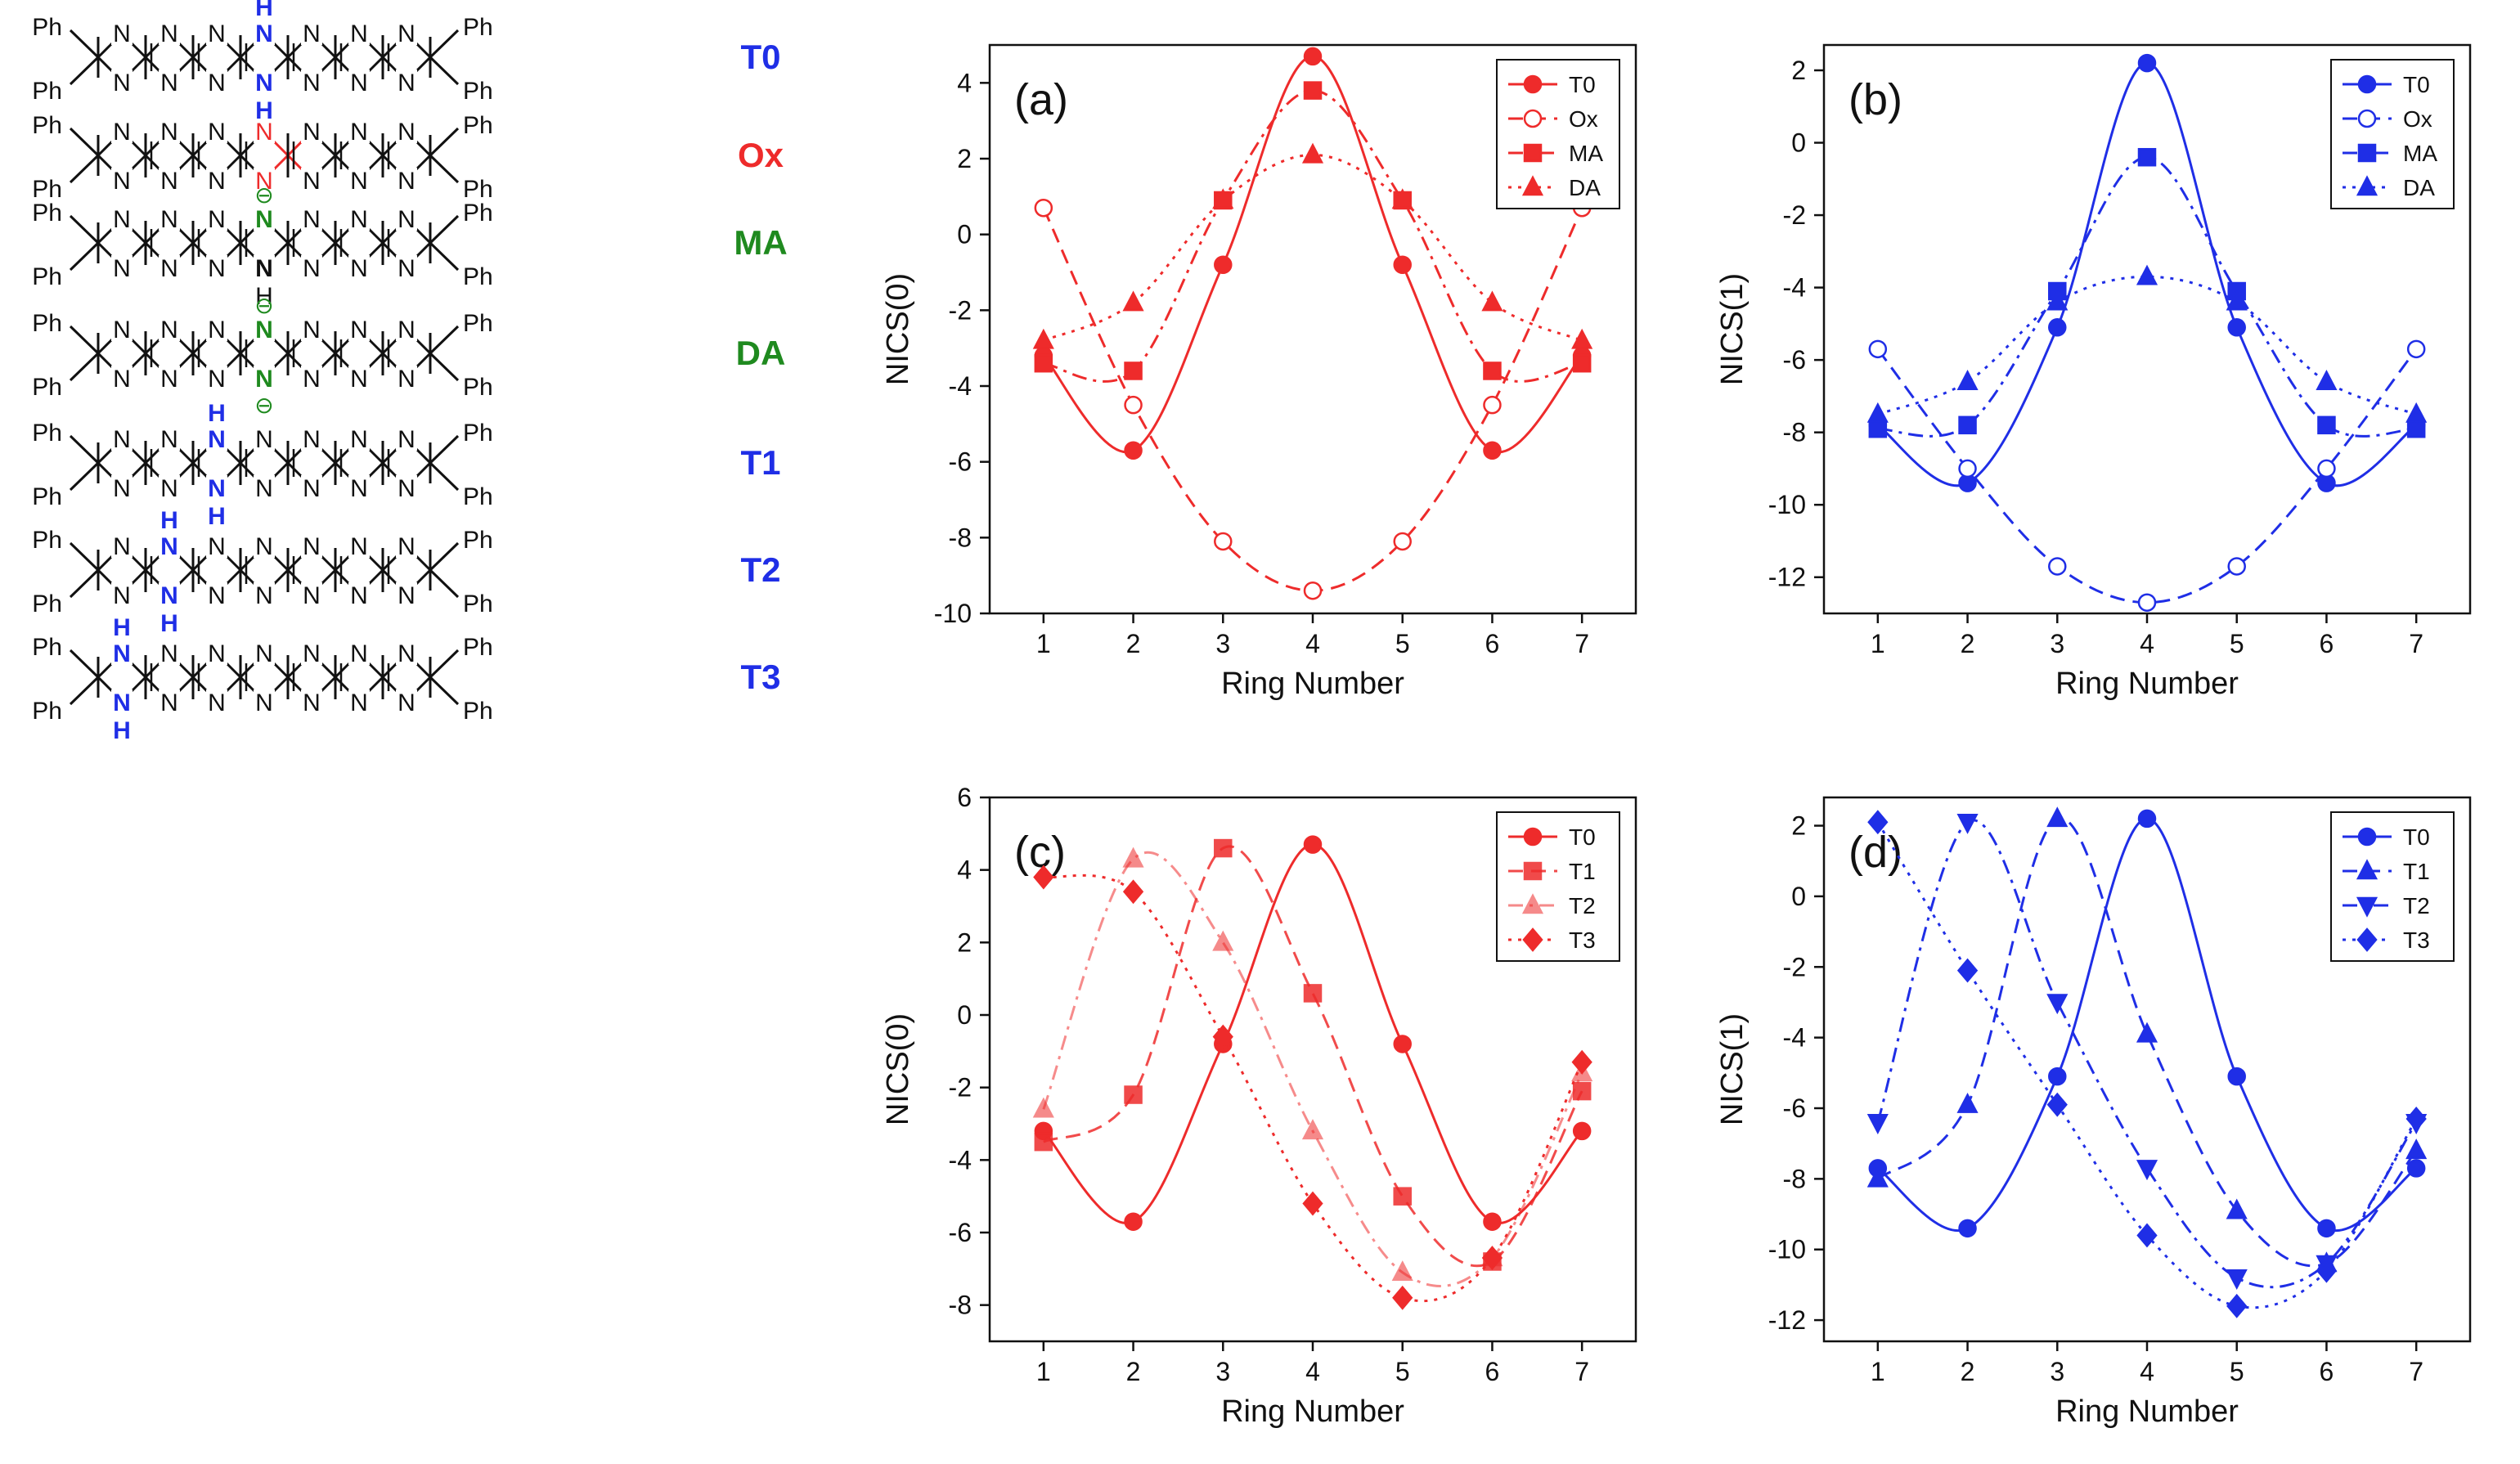 The height and width of the screenshot is (1464, 2520). I want to click on x-tick-label: 7, so click(2416, 1371).